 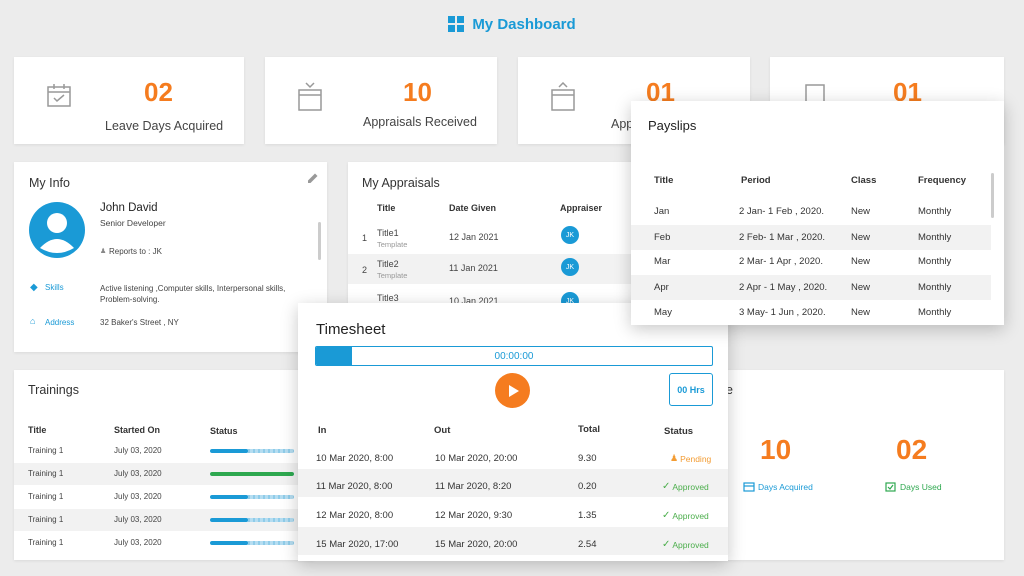 What do you see at coordinates (921, 487) in the screenshot?
I see `days-used-label: Days Used` at bounding box center [921, 487].